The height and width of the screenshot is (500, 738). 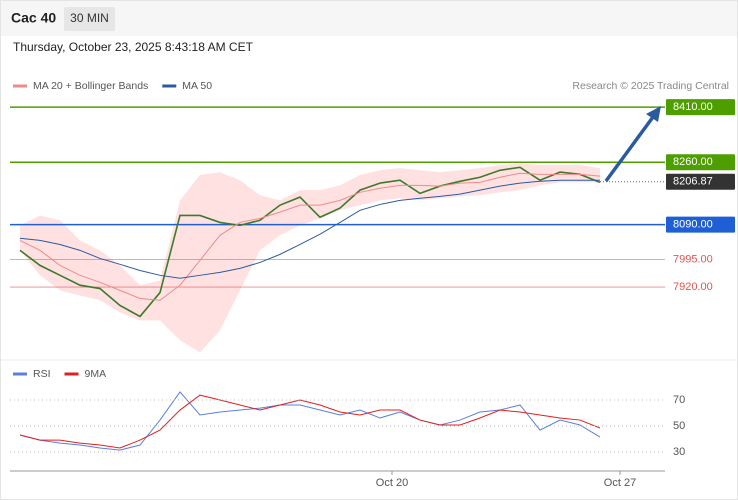 What do you see at coordinates (96, 374) in the screenshot?
I see `legend-label: 9MA` at bounding box center [96, 374].